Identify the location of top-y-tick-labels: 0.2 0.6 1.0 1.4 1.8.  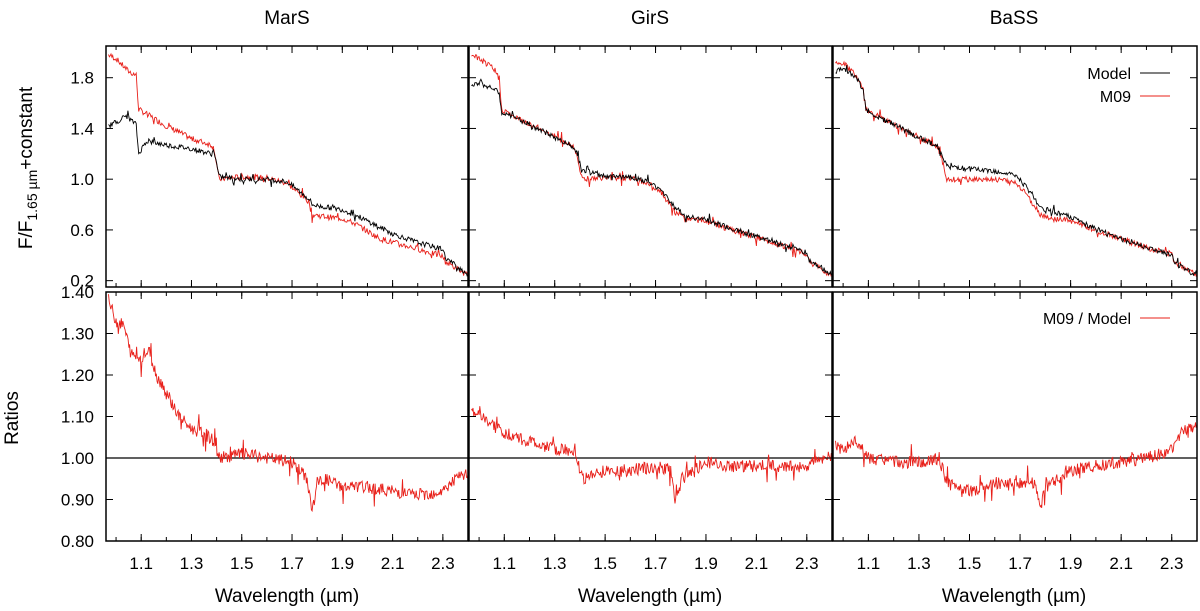
(82, 180).